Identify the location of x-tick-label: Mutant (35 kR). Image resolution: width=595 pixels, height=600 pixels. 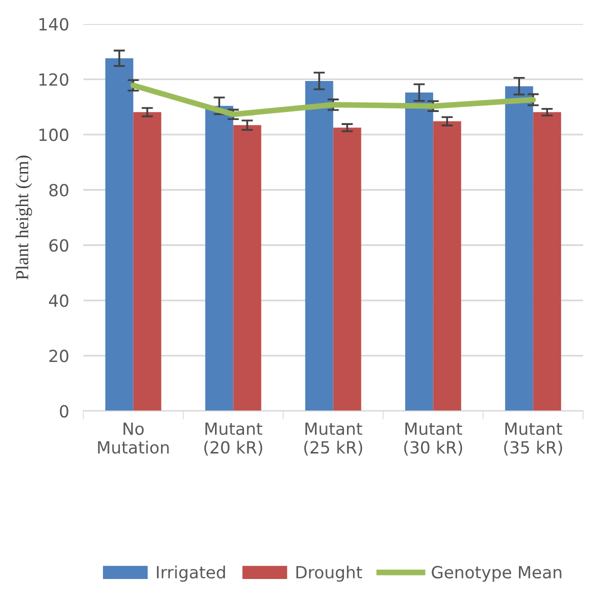
(533, 439).